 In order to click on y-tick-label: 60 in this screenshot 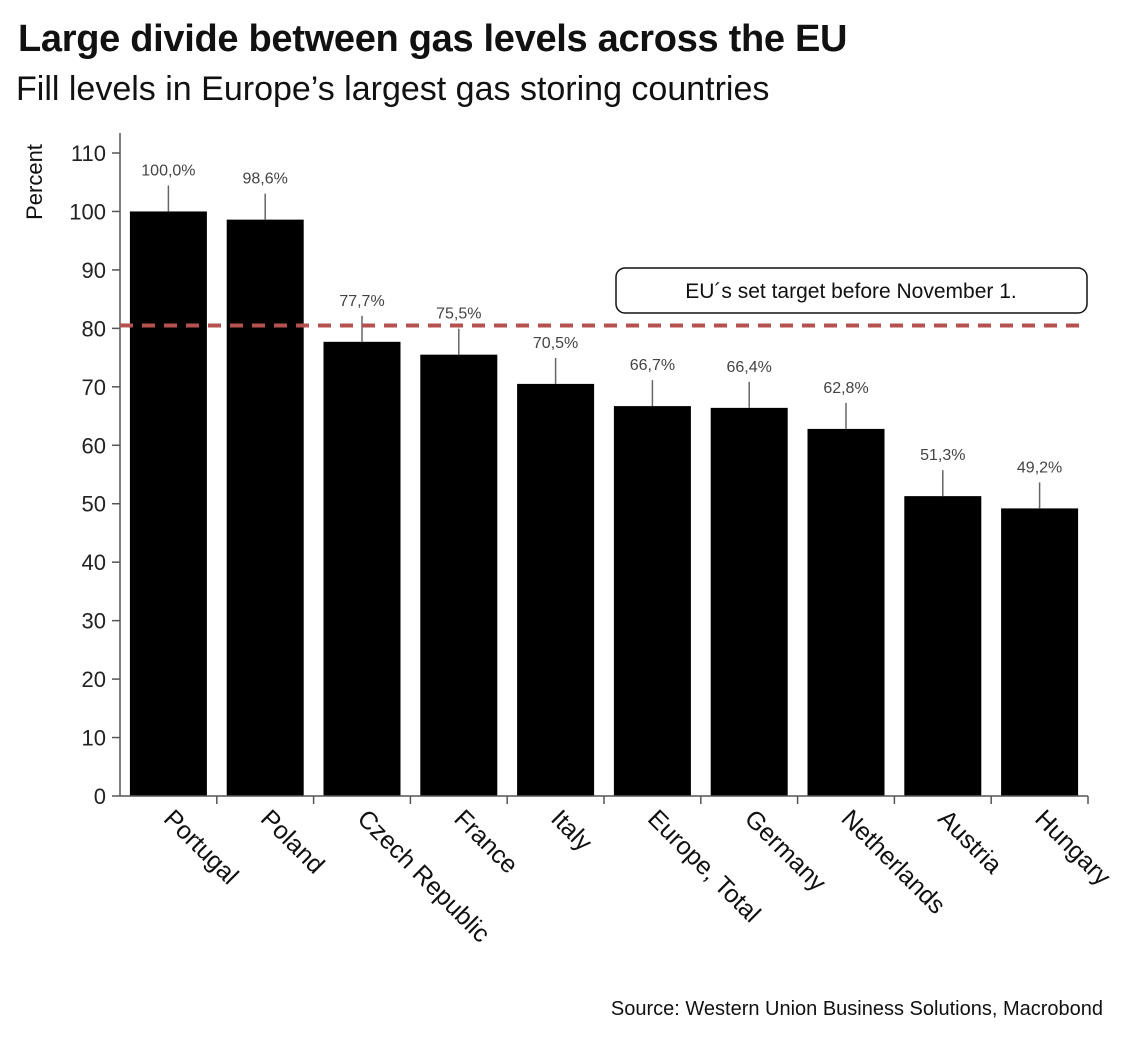, I will do `click(94, 445)`.